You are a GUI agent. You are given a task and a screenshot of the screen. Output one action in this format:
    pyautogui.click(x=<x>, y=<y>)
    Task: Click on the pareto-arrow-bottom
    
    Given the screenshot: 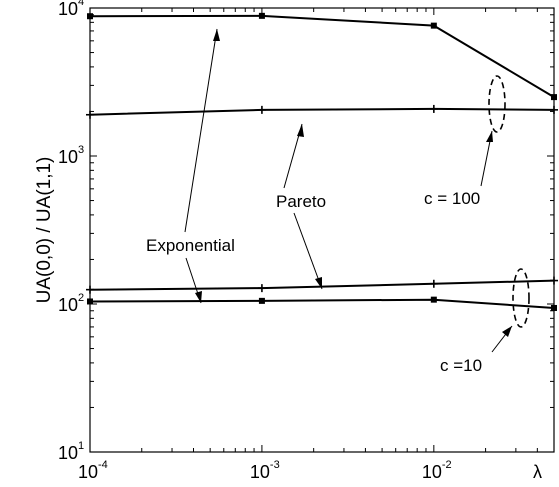 What is the action you would take?
    pyautogui.click(x=308, y=251)
    